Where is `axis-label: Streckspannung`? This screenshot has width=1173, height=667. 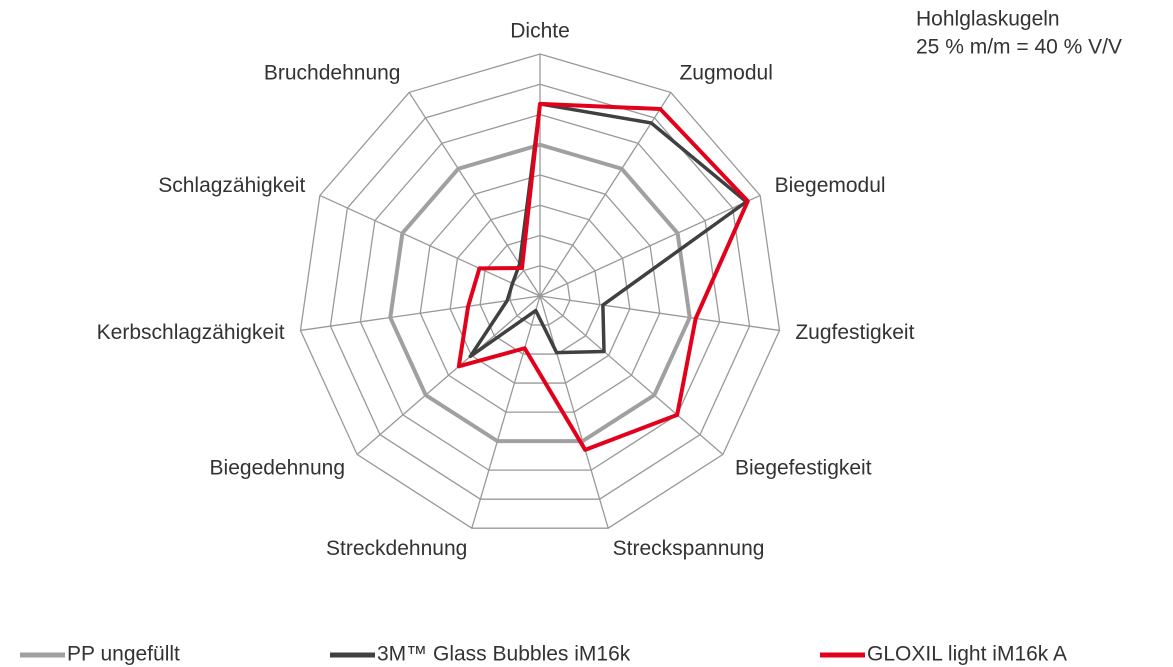
axis-label: Streckspannung is located at coordinates (689, 548).